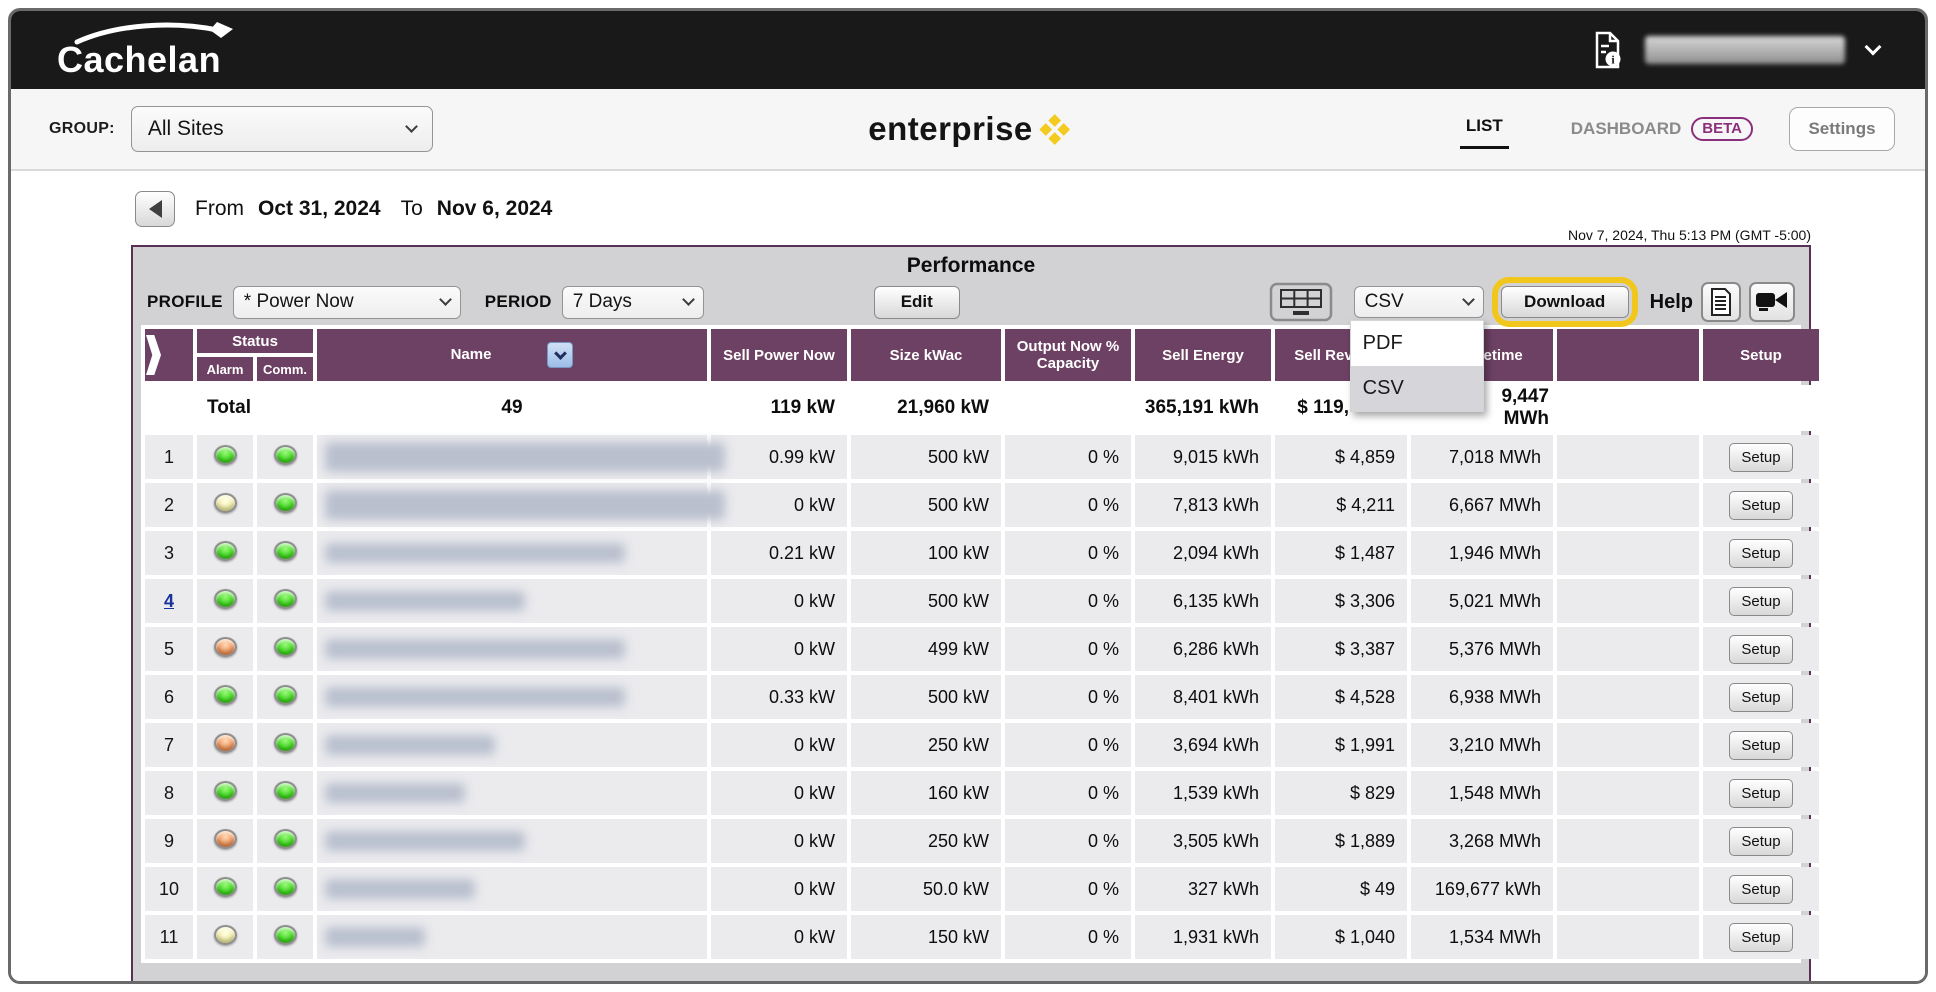 The height and width of the screenshot is (992, 1936). I want to click on cell-row-number: 8, so click(169, 793).